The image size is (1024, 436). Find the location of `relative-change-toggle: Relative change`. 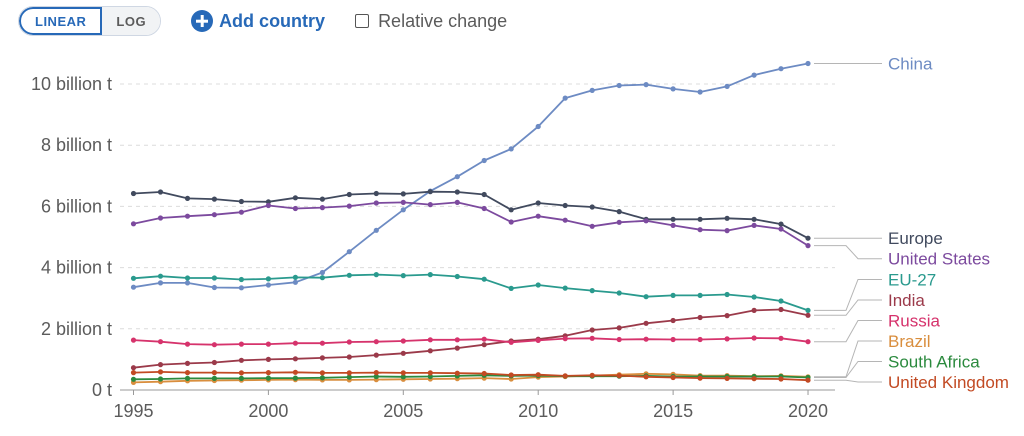

relative-change-toggle: Relative change is located at coordinates (431, 21).